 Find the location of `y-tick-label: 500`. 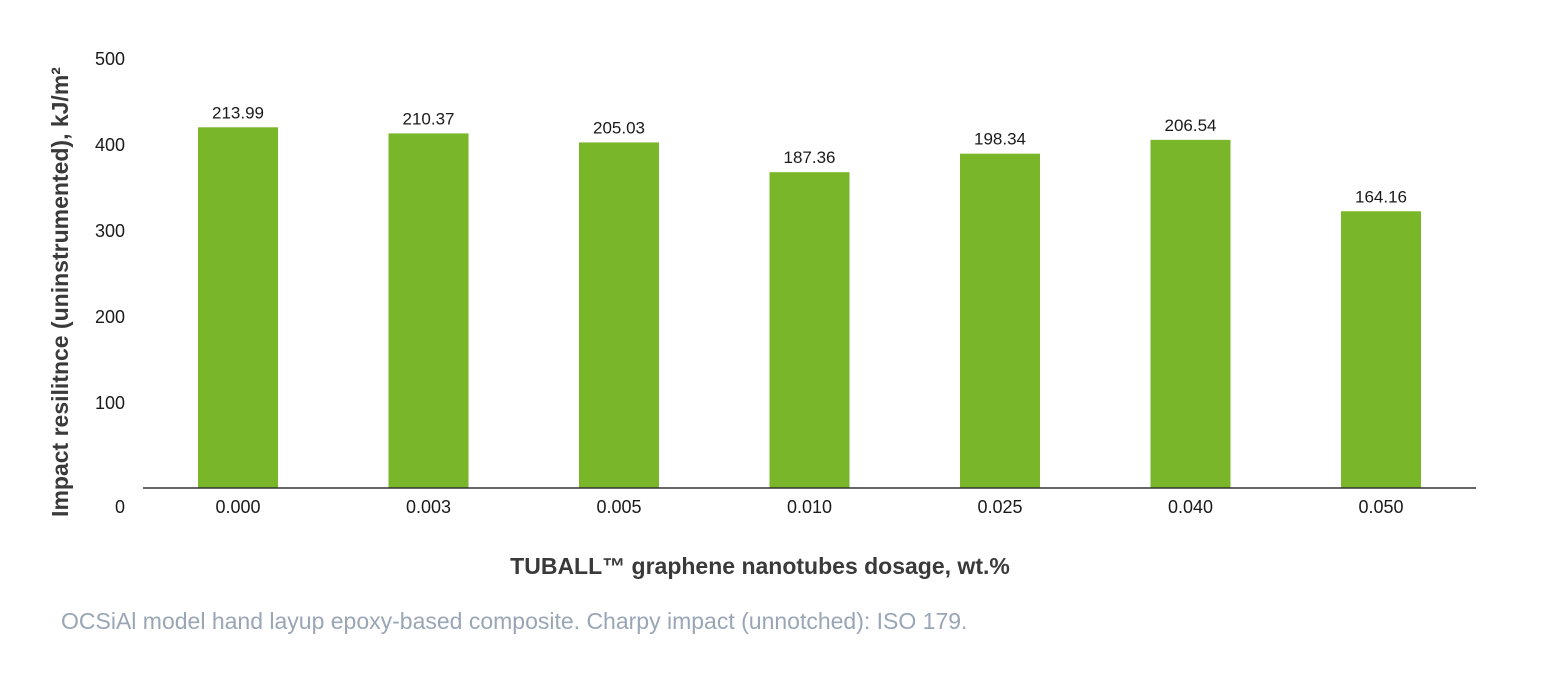

y-tick-label: 500 is located at coordinates (110, 59).